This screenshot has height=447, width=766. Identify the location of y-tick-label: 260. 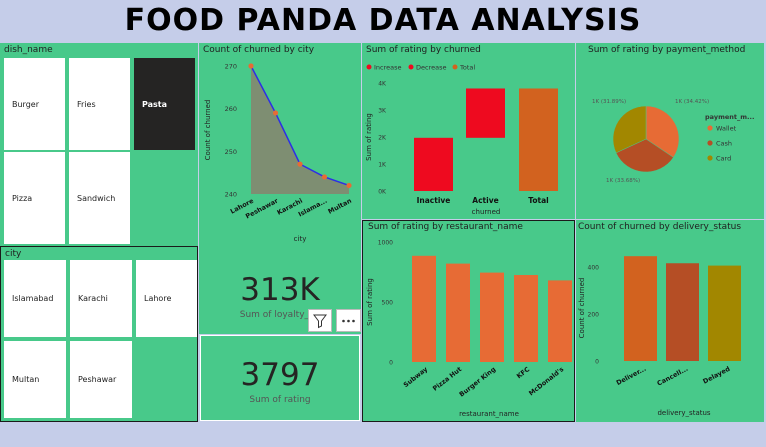
(231, 109).